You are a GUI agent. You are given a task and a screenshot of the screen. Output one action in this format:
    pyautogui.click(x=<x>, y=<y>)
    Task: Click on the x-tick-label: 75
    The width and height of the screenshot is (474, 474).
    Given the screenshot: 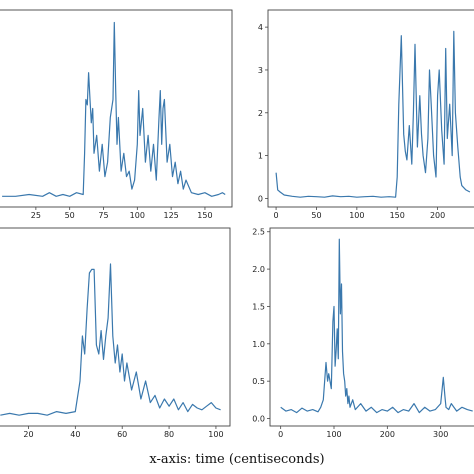 What is the action you would take?
    pyautogui.click(x=103, y=215)
    